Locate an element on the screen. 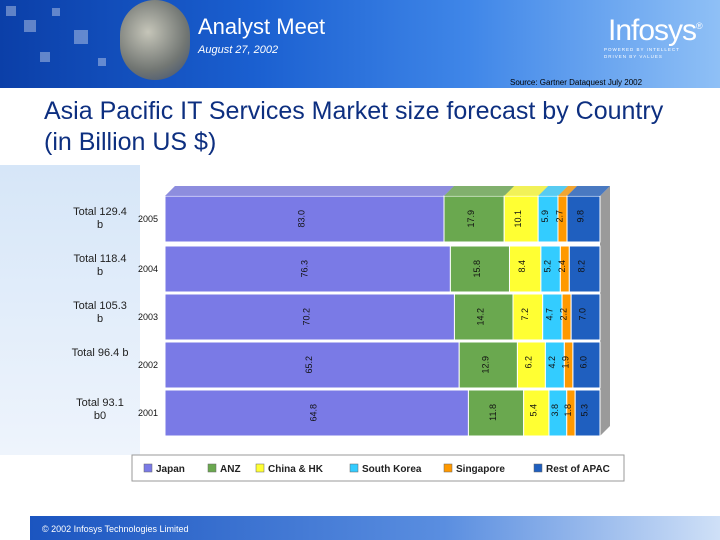  bar-china-hk-2002 is located at coordinates (531, 365).